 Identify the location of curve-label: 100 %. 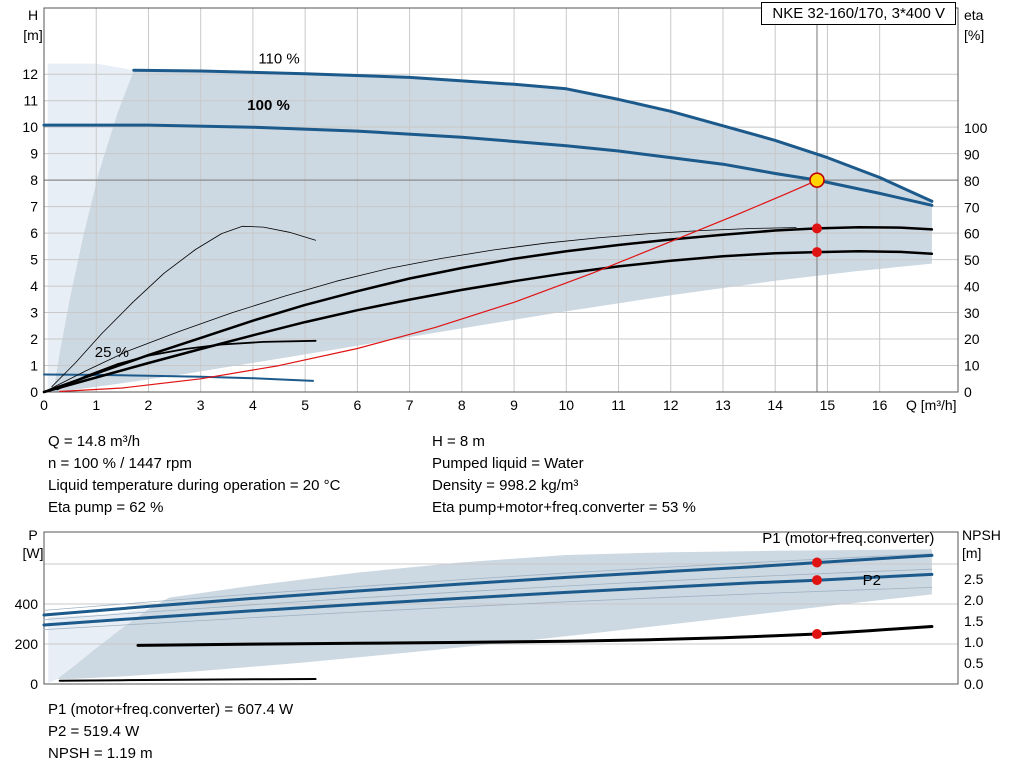
(268, 105).